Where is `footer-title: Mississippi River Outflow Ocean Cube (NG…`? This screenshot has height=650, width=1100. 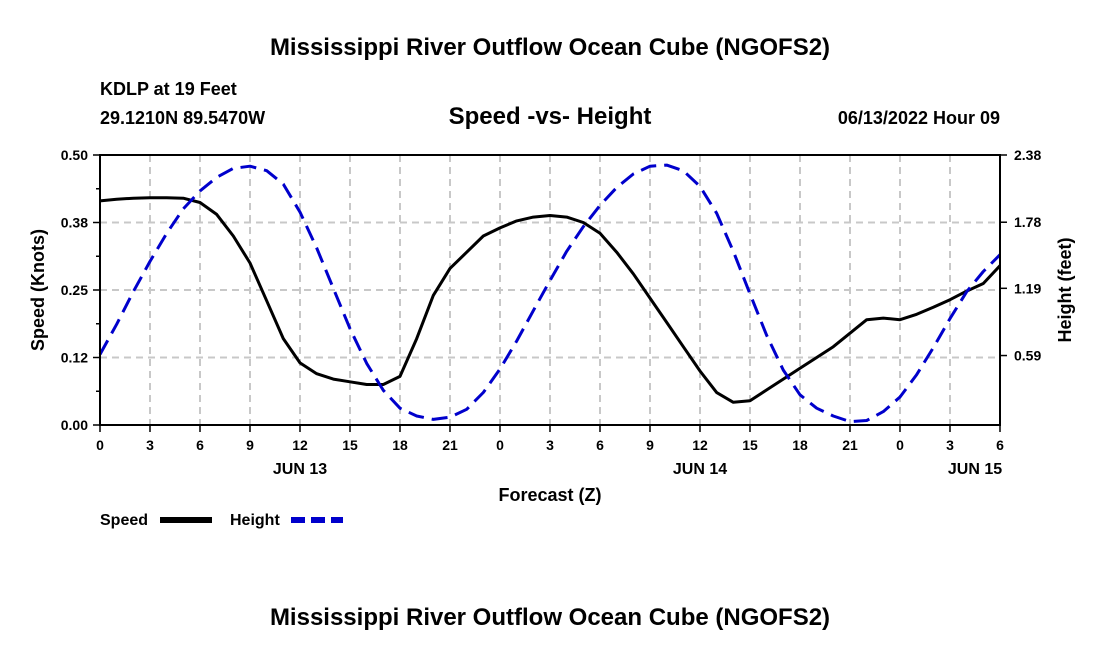 footer-title: Mississippi River Outflow Ocean Cube (NG… is located at coordinates (550, 617).